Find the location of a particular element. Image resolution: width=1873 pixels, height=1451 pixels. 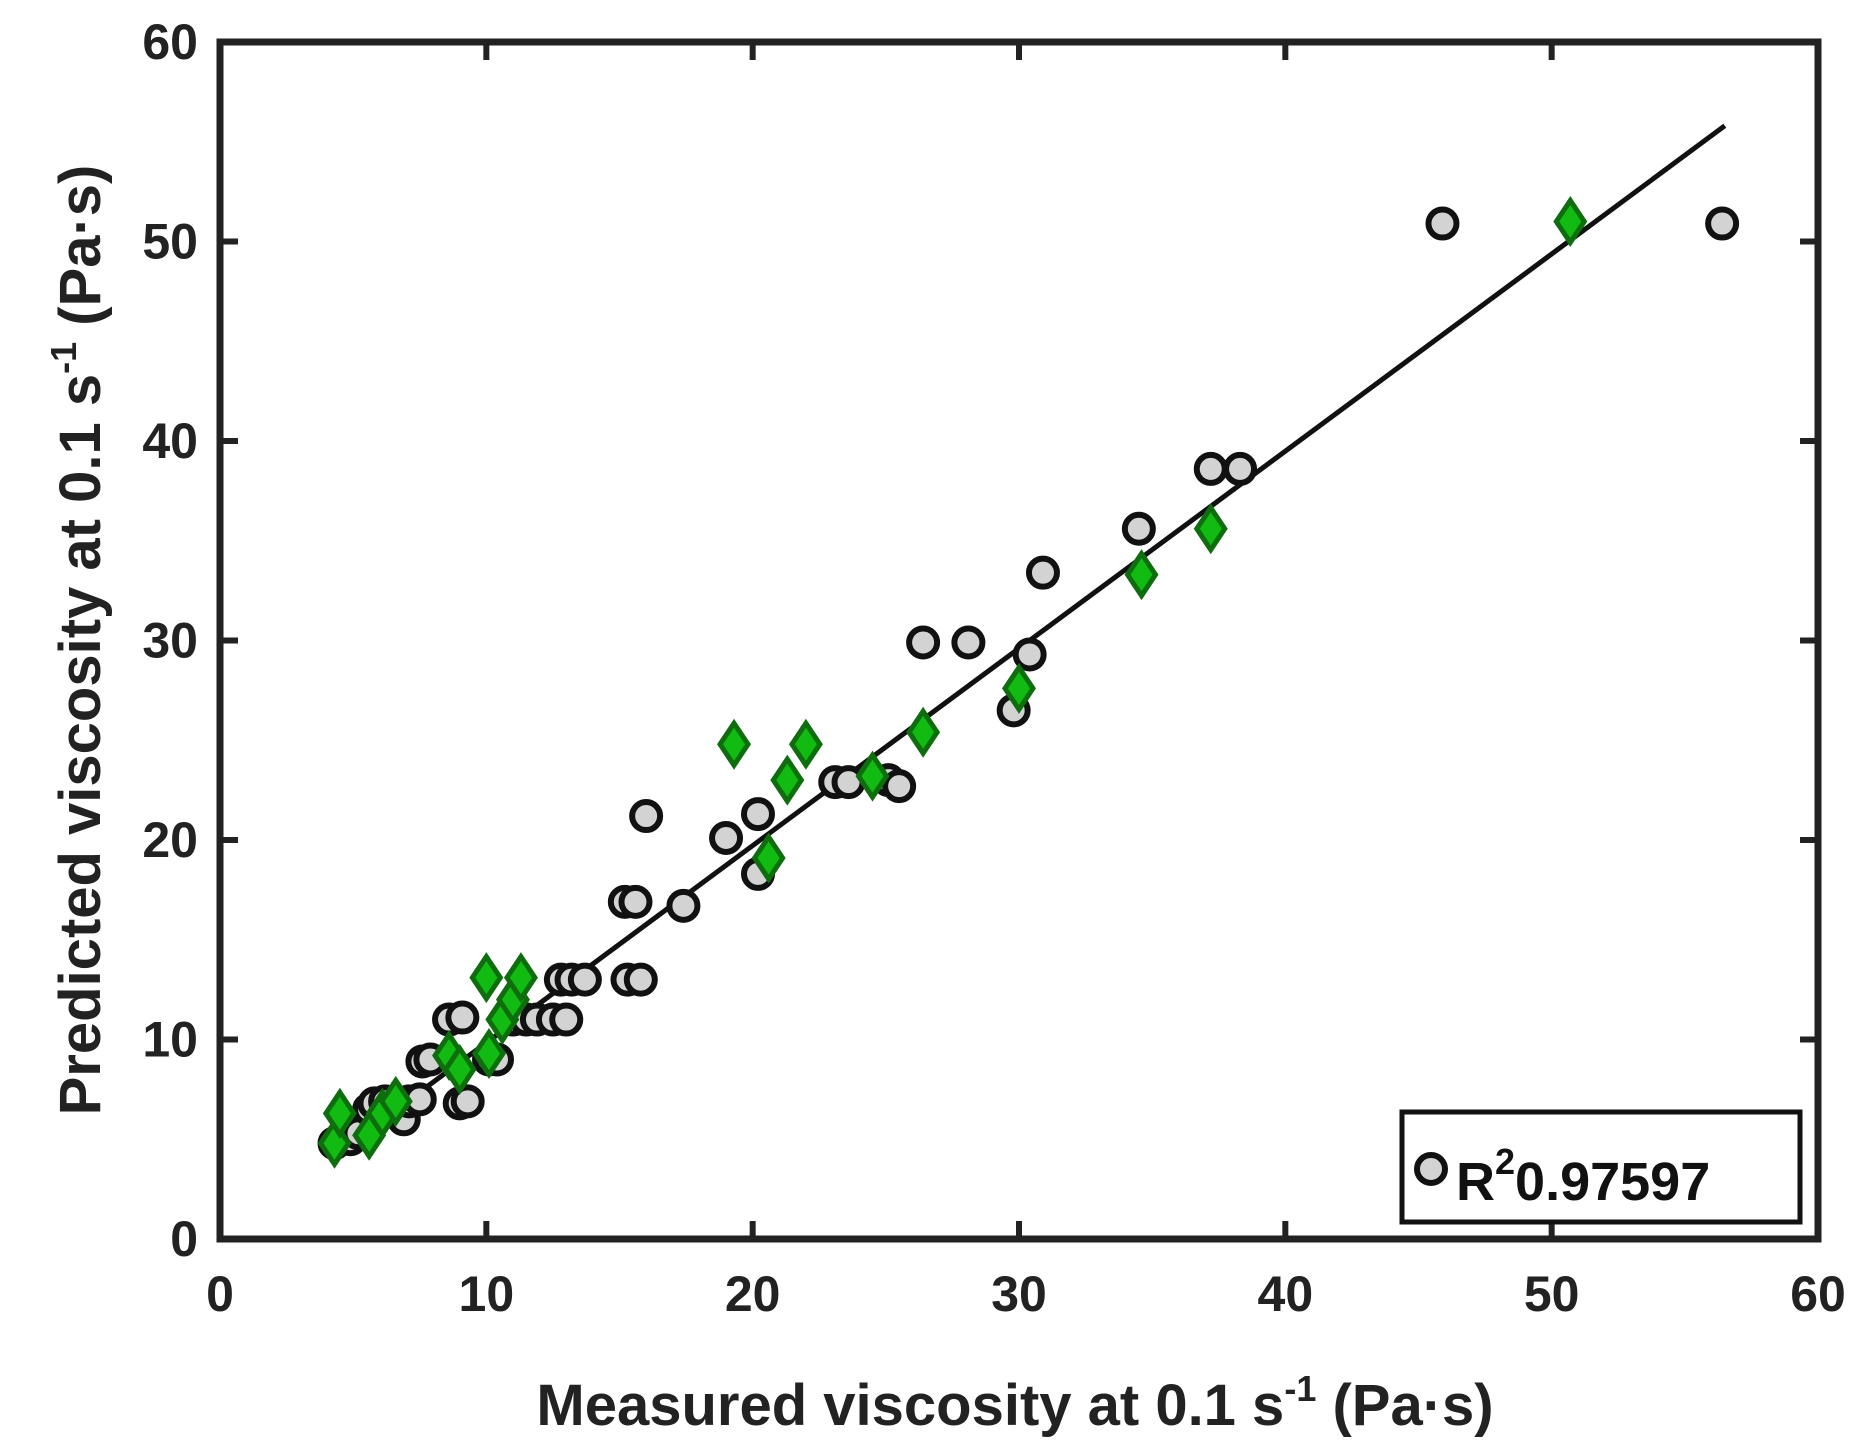

y-tick-label: 40 is located at coordinates (170, 441).